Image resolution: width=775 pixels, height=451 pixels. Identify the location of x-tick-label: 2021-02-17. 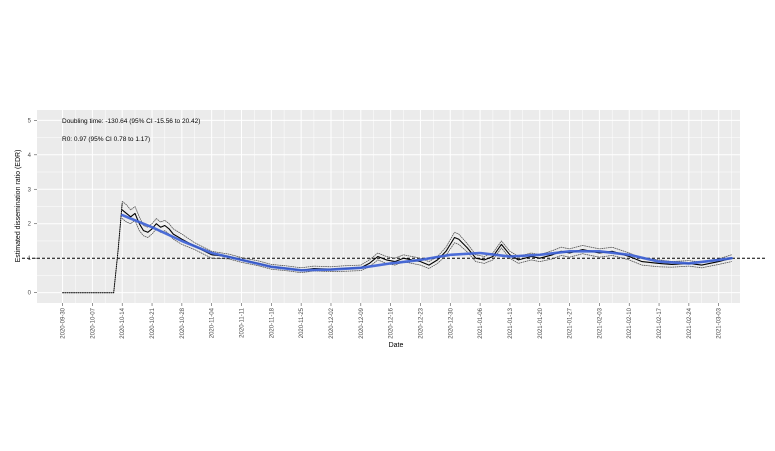
(660, 322).